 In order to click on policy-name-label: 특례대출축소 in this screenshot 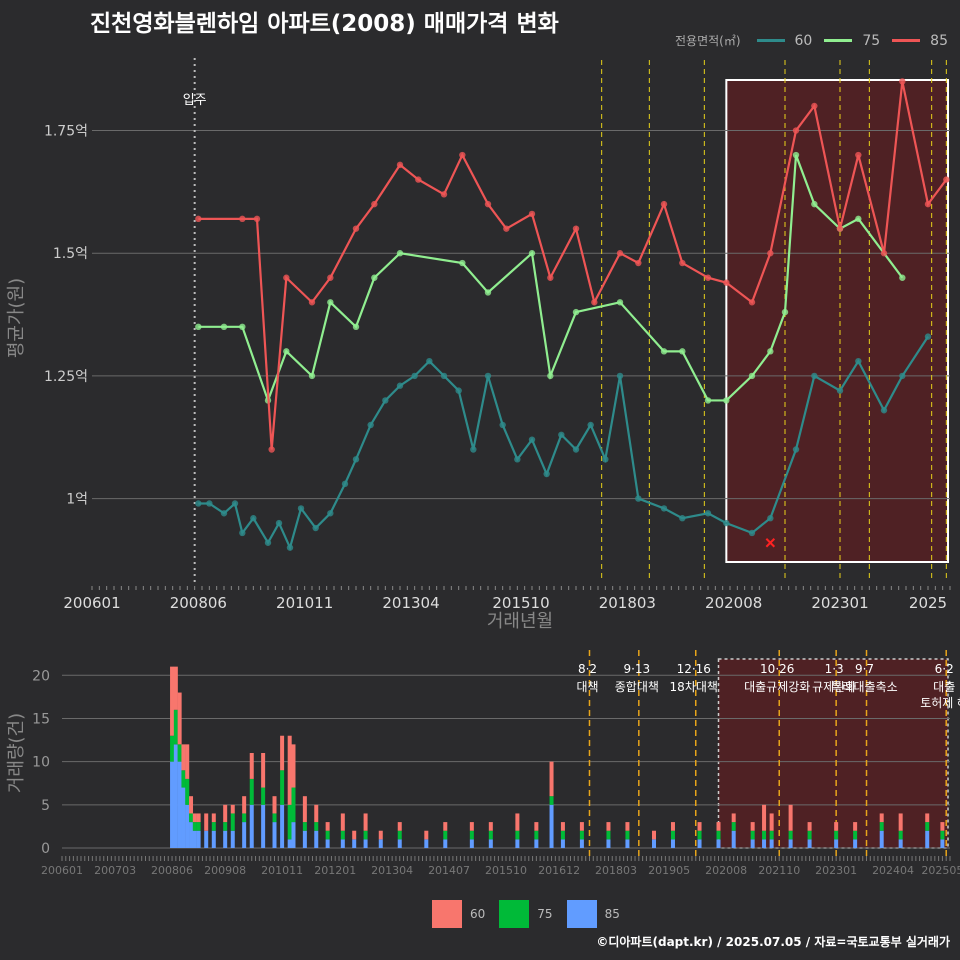, I will do `click(864, 687)`.